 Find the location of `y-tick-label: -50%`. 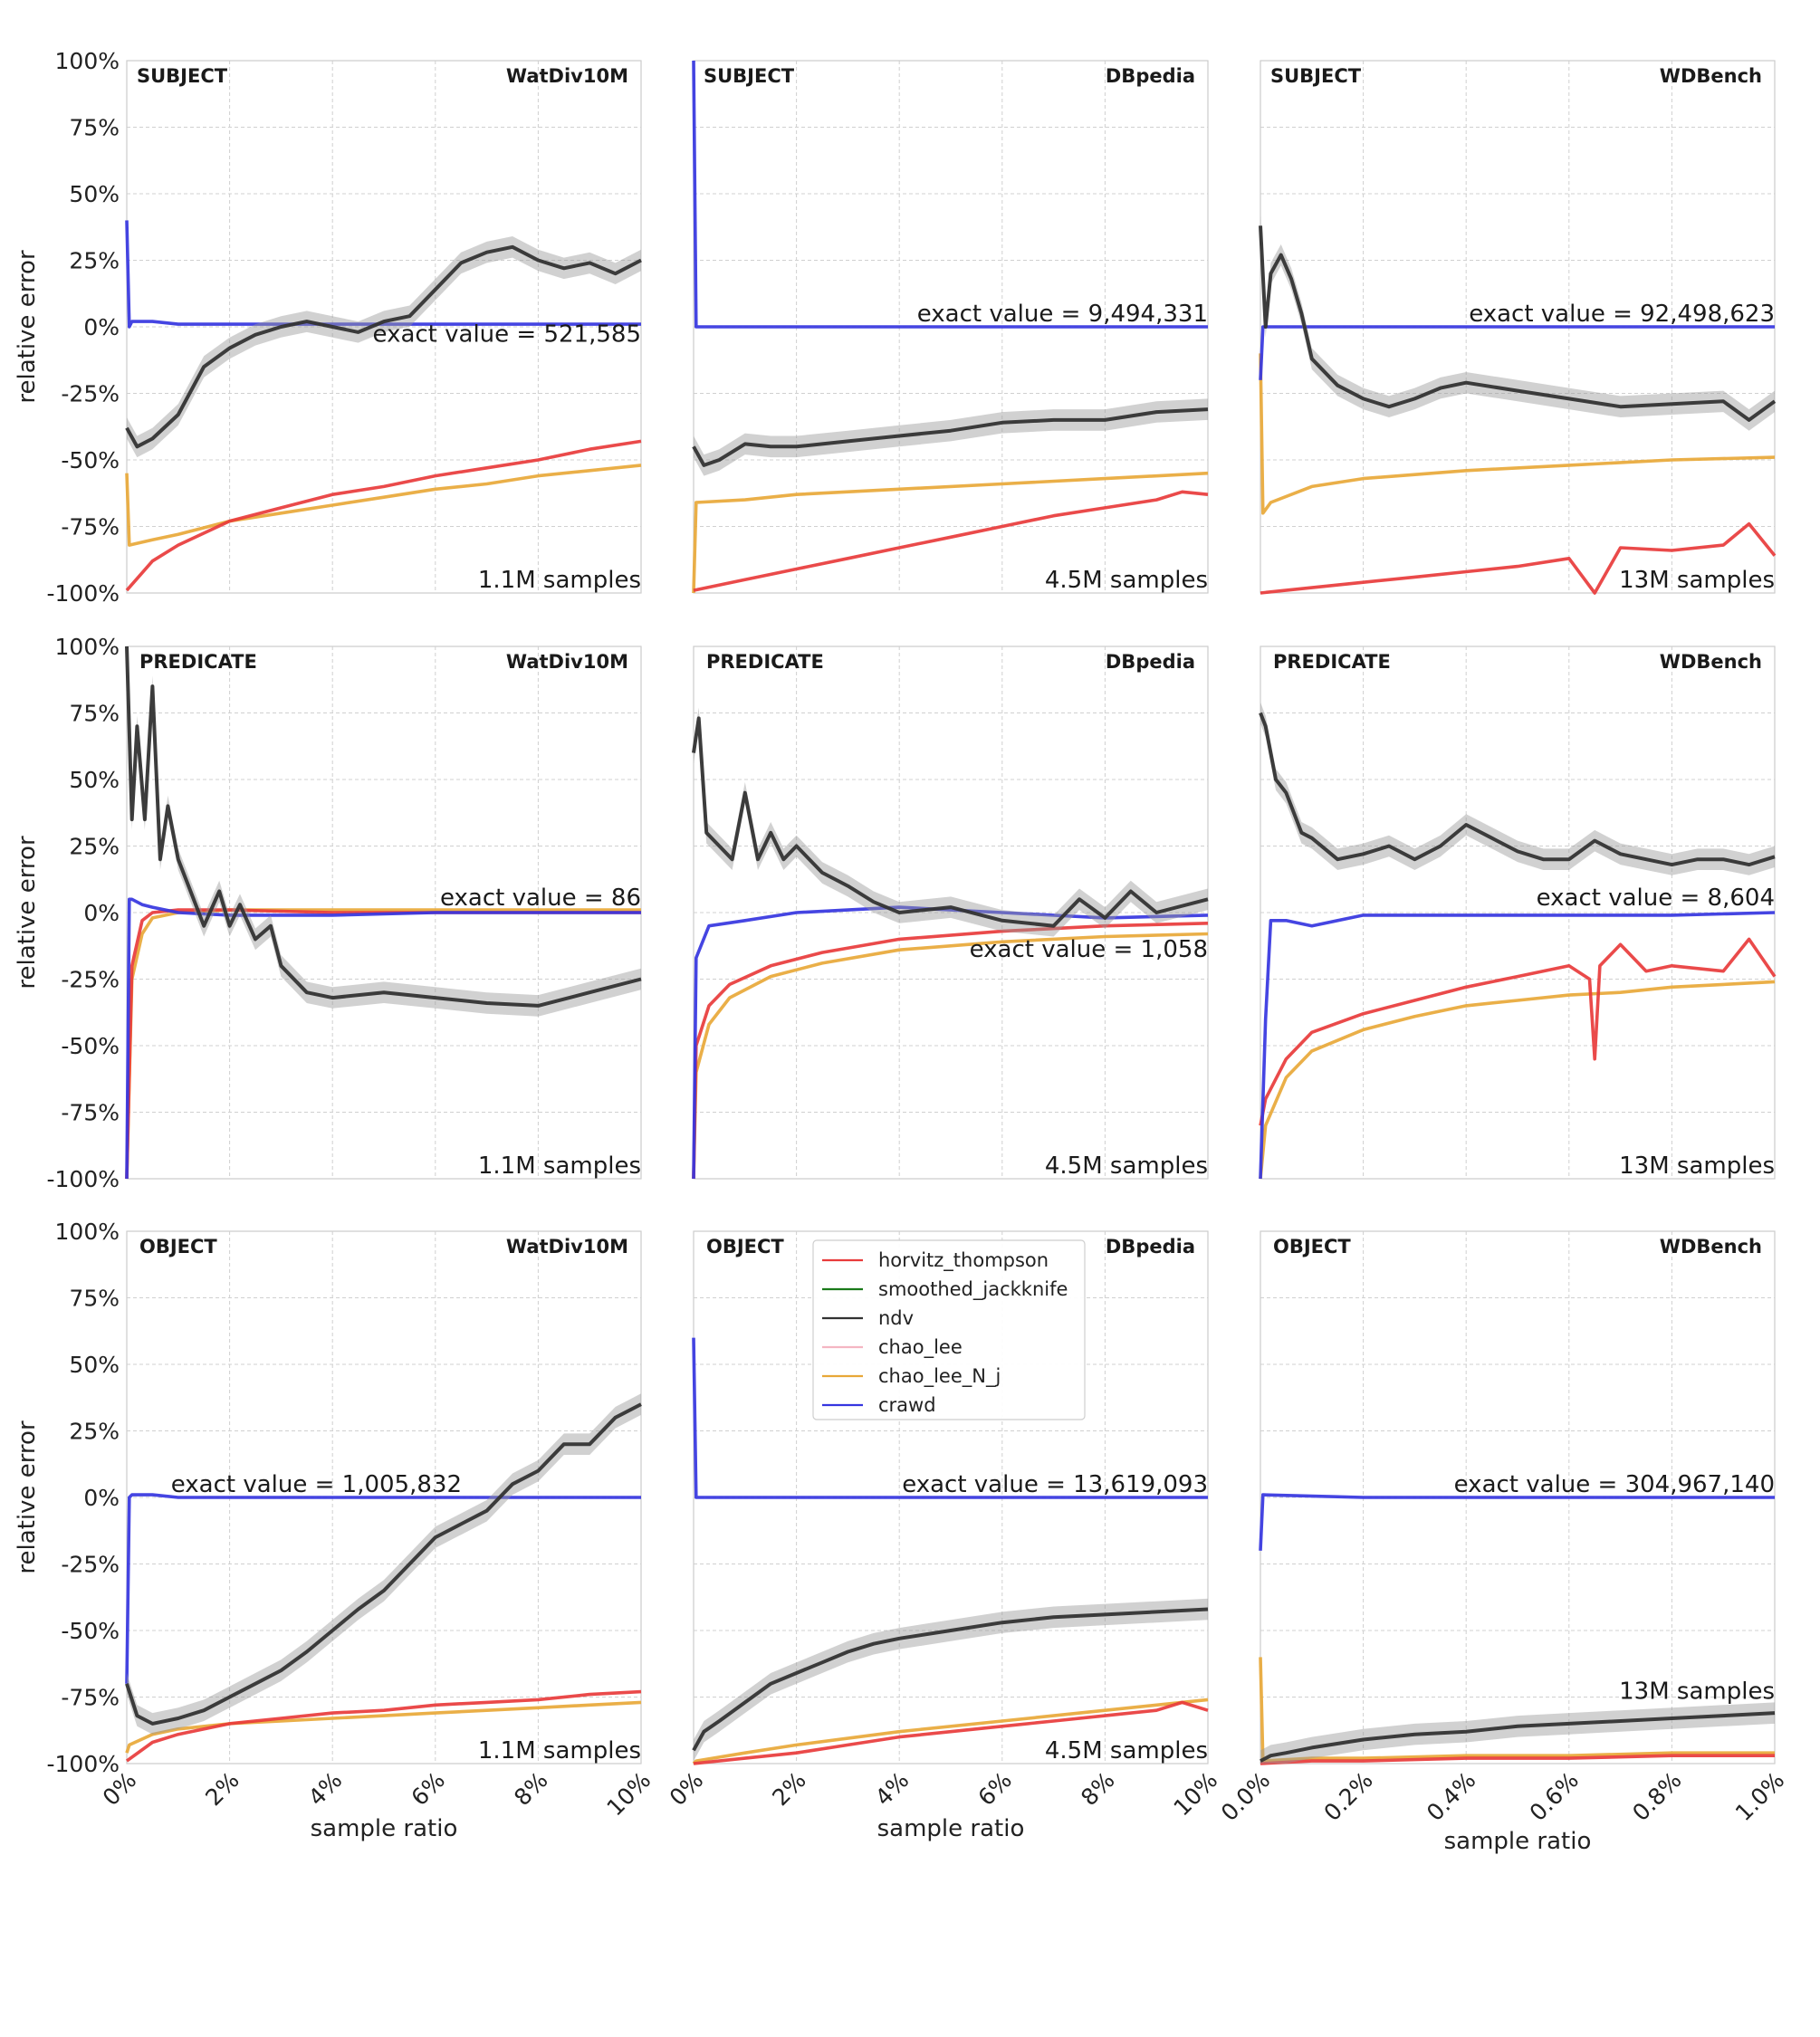

y-tick-label: -50% is located at coordinates (90, 460).